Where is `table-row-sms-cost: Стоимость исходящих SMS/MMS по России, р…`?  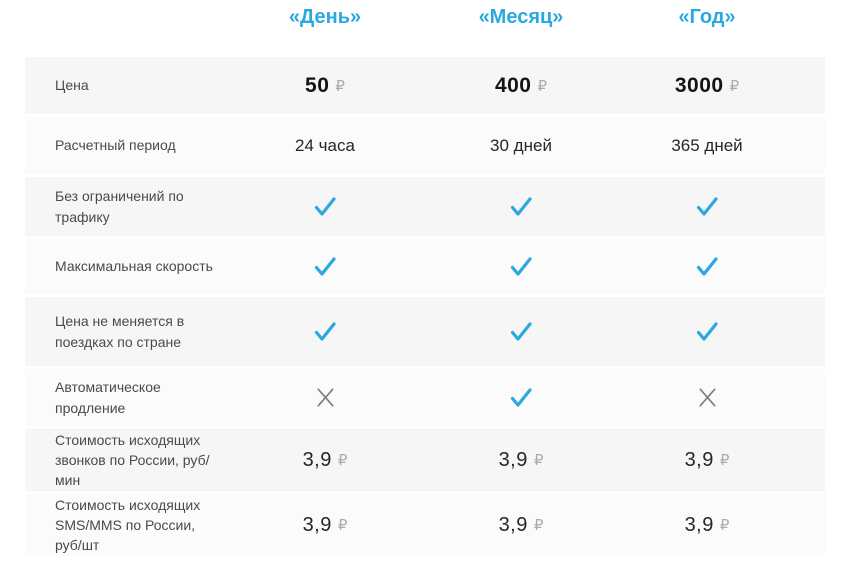 table-row-sms-cost: Стоимость исходящих SMS/MMS по России, р… is located at coordinates (425, 525).